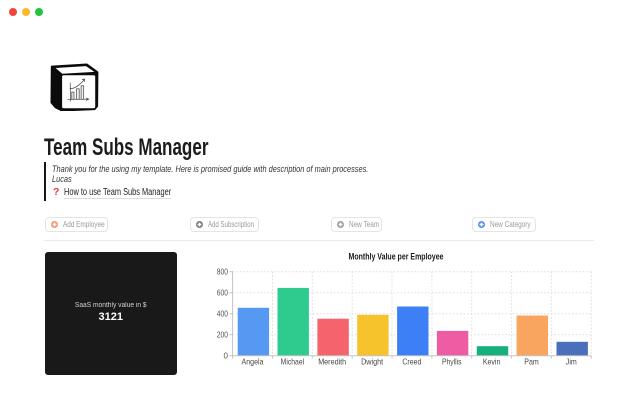 The height and width of the screenshot is (400, 640). I want to click on svg-text: Pam, so click(531, 362).